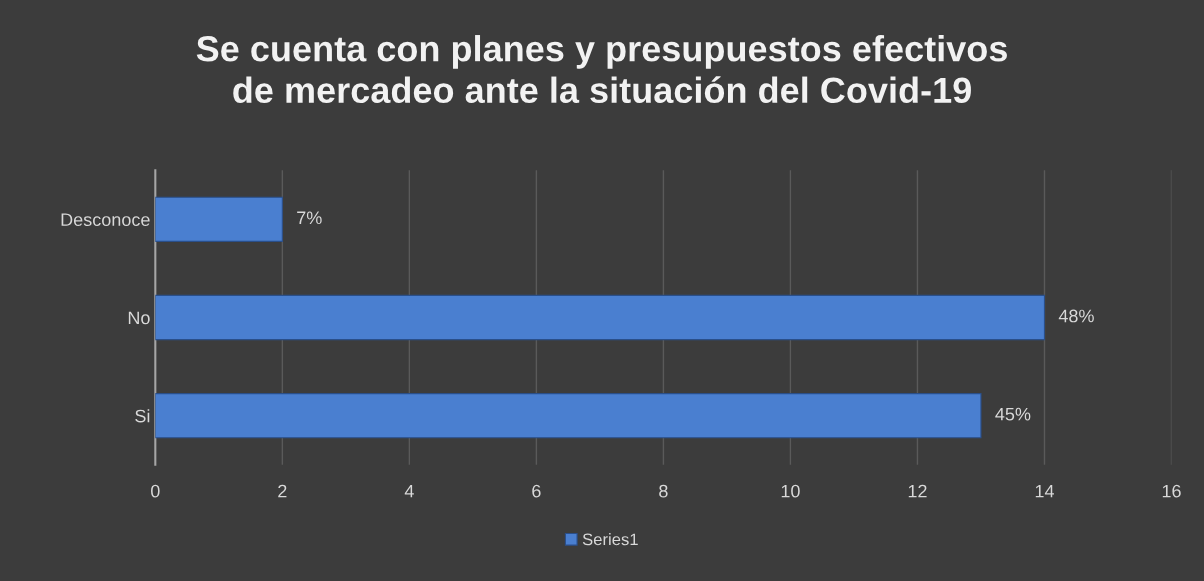 This screenshot has width=1204, height=581. Describe the element at coordinates (105, 220) in the screenshot. I see `y-tick-label: Desconoce` at that location.